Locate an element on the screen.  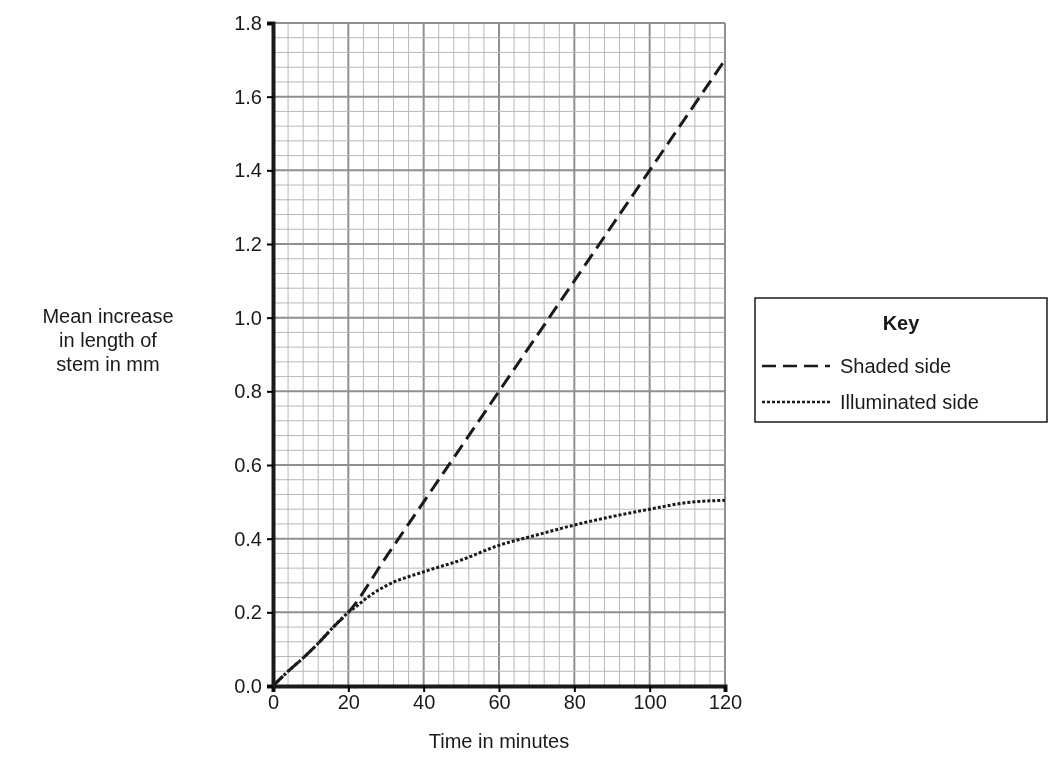
x-axis-title: Time in minutes is located at coordinates (499, 741).